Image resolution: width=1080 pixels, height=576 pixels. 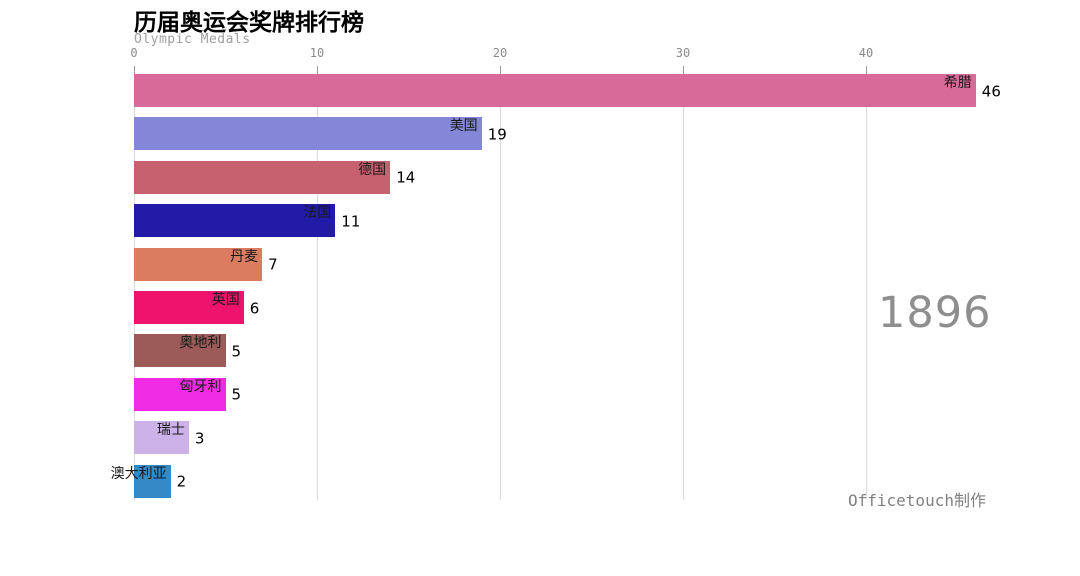 I want to click on bar-value-label: 46, so click(x=991, y=90).